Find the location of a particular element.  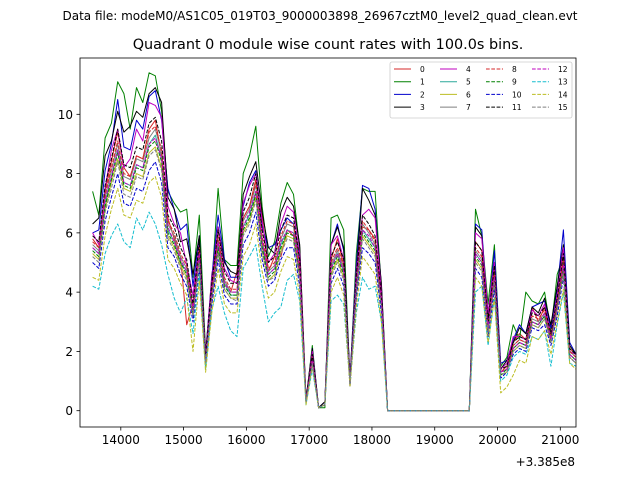

legend-label-14: 14 is located at coordinates (563, 94).